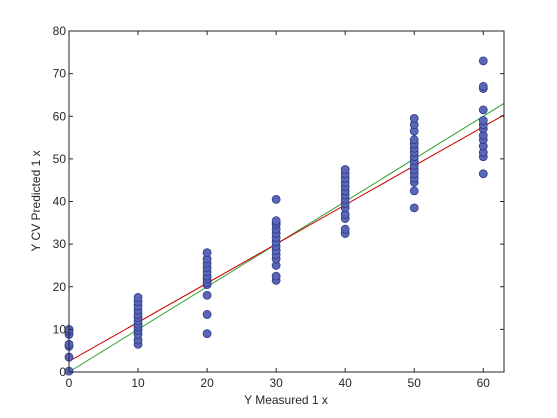 This screenshot has width=557, height=418. Describe the element at coordinates (60, 202) in the screenshot. I see `y-tick-label: 40` at that location.